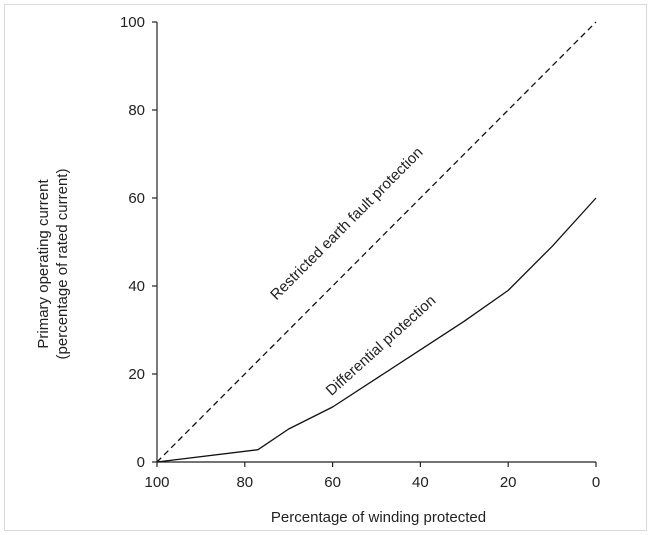  What do you see at coordinates (381, 345) in the screenshot?
I see `series-label-differential-protection: Differential protection` at bounding box center [381, 345].